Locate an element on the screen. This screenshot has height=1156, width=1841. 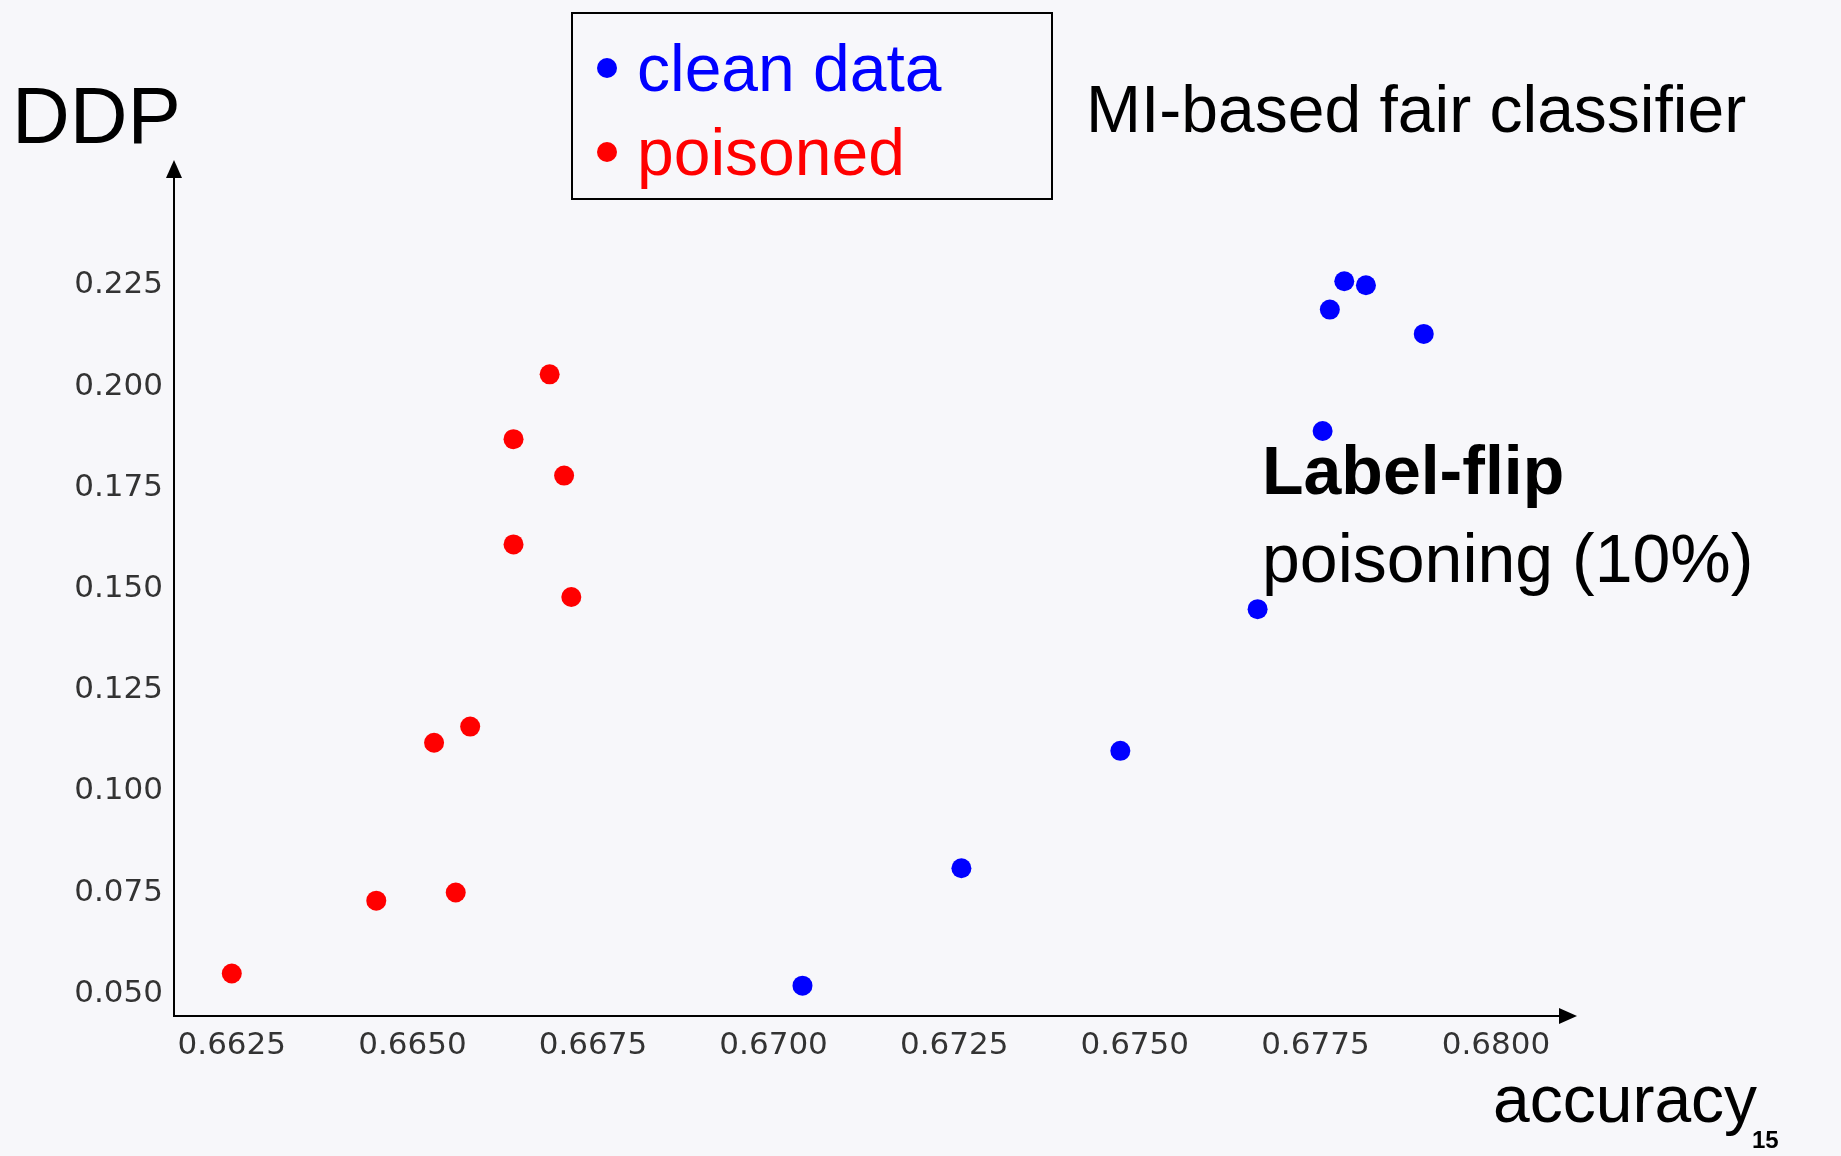
x-tick-label: 0.6800 is located at coordinates (1496, 1042).